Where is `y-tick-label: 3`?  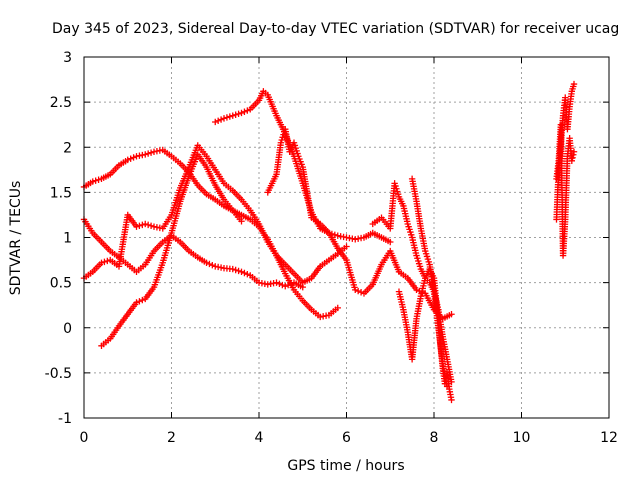
y-tick-label: 3 is located at coordinates (67, 58).